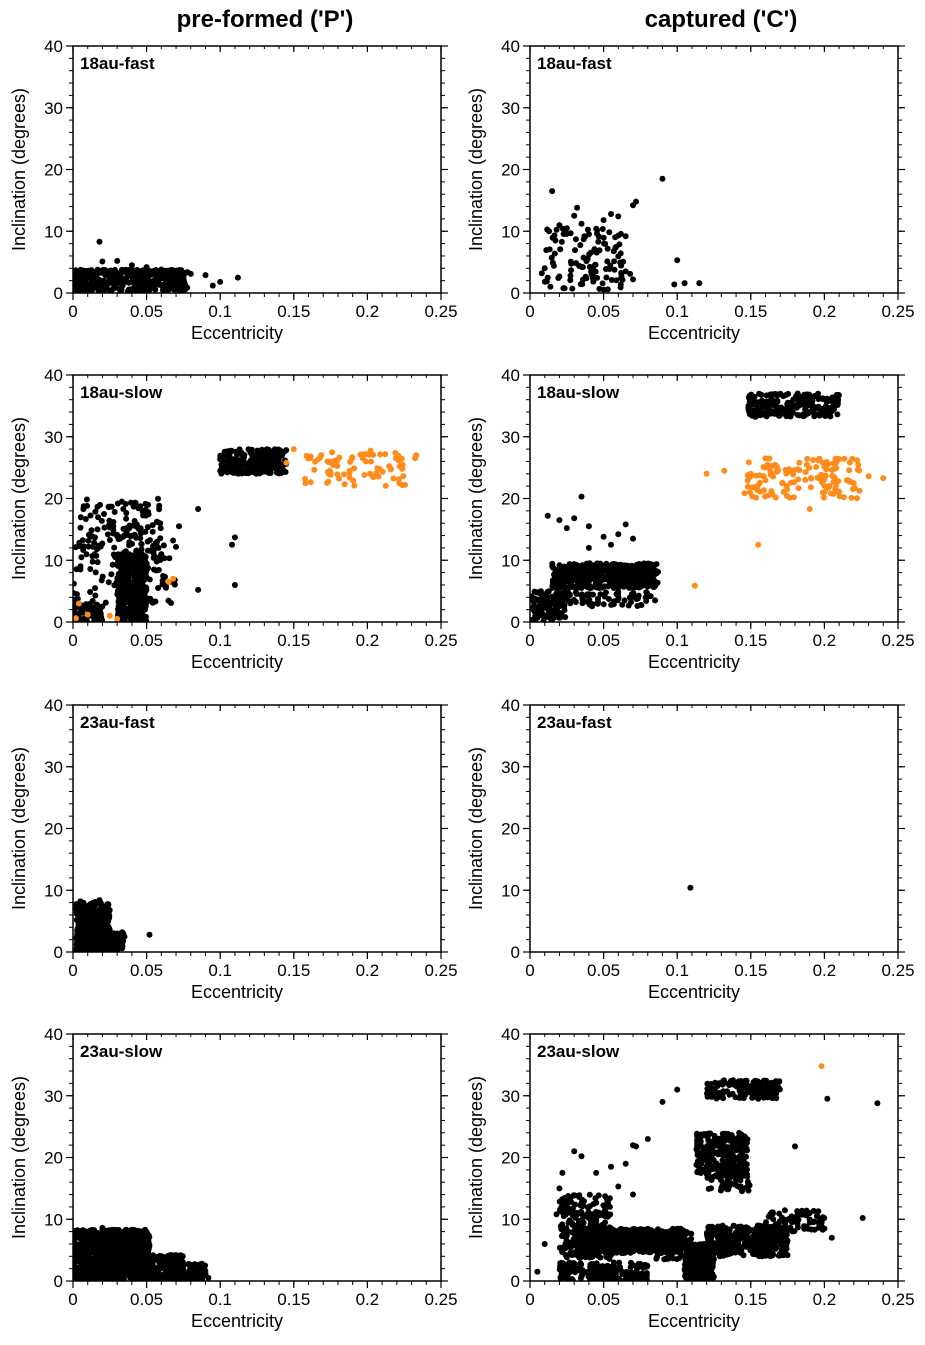 The width and height of the screenshot is (925, 1345). I want to click on x-tick-label: 0, so click(72, 640).